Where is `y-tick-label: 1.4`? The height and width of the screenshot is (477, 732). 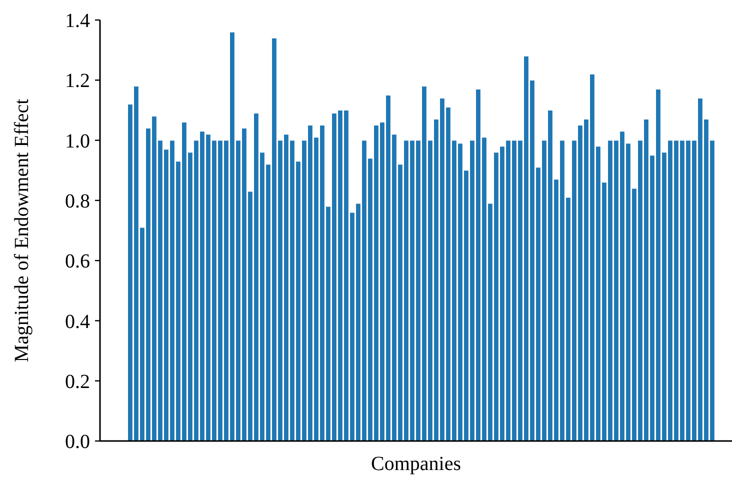 y-tick-label: 1.4 is located at coordinates (77, 21).